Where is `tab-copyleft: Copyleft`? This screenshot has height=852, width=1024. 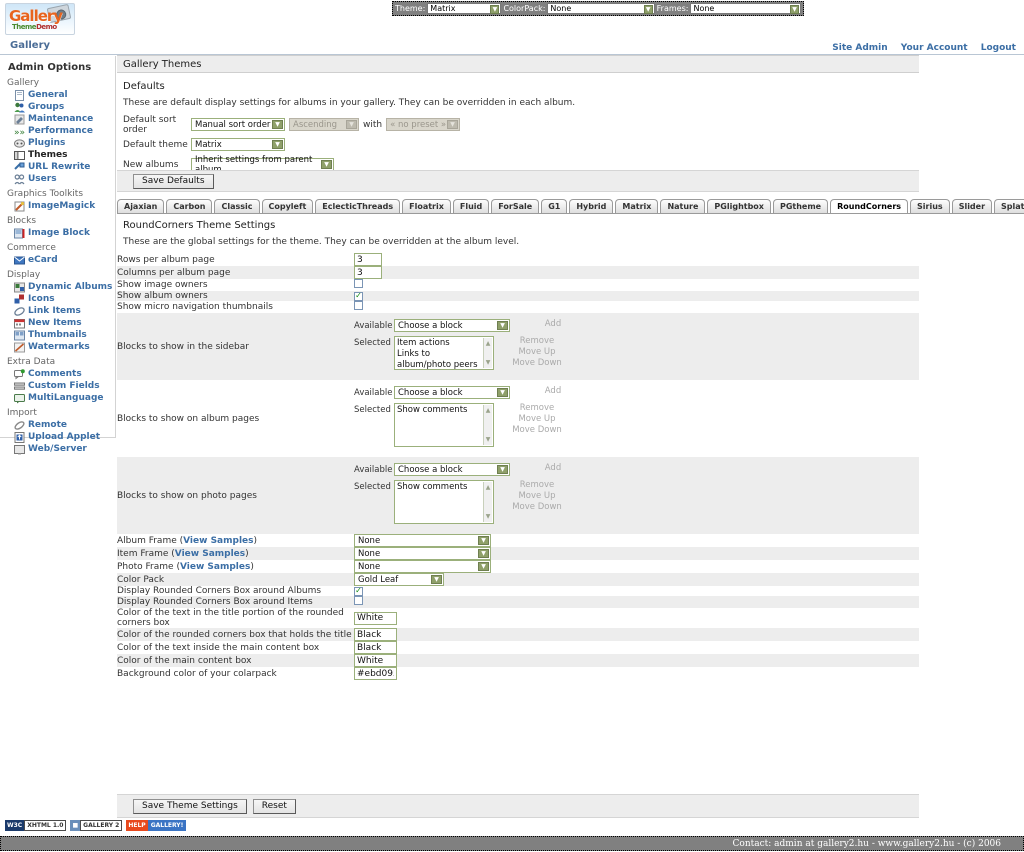 tab-copyleft: Copyleft is located at coordinates (287, 206).